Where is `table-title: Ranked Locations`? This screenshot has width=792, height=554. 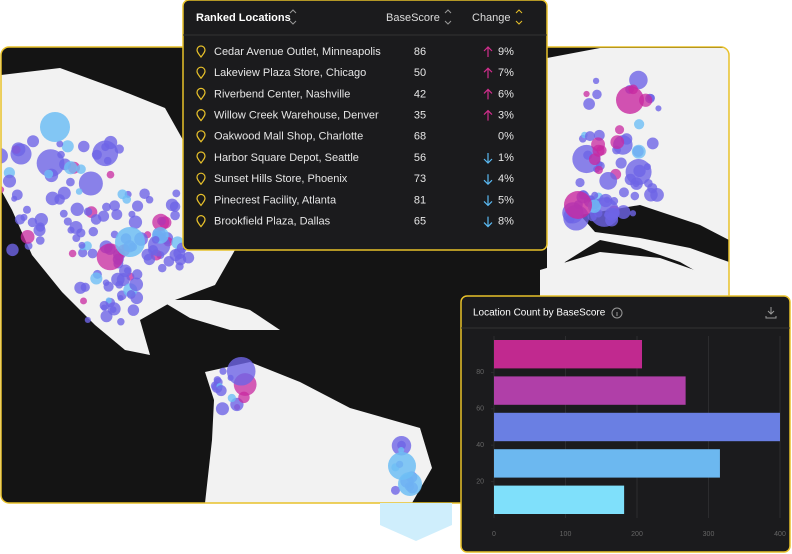
table-title: Ranked Locations is located at coordinates (243, 18).